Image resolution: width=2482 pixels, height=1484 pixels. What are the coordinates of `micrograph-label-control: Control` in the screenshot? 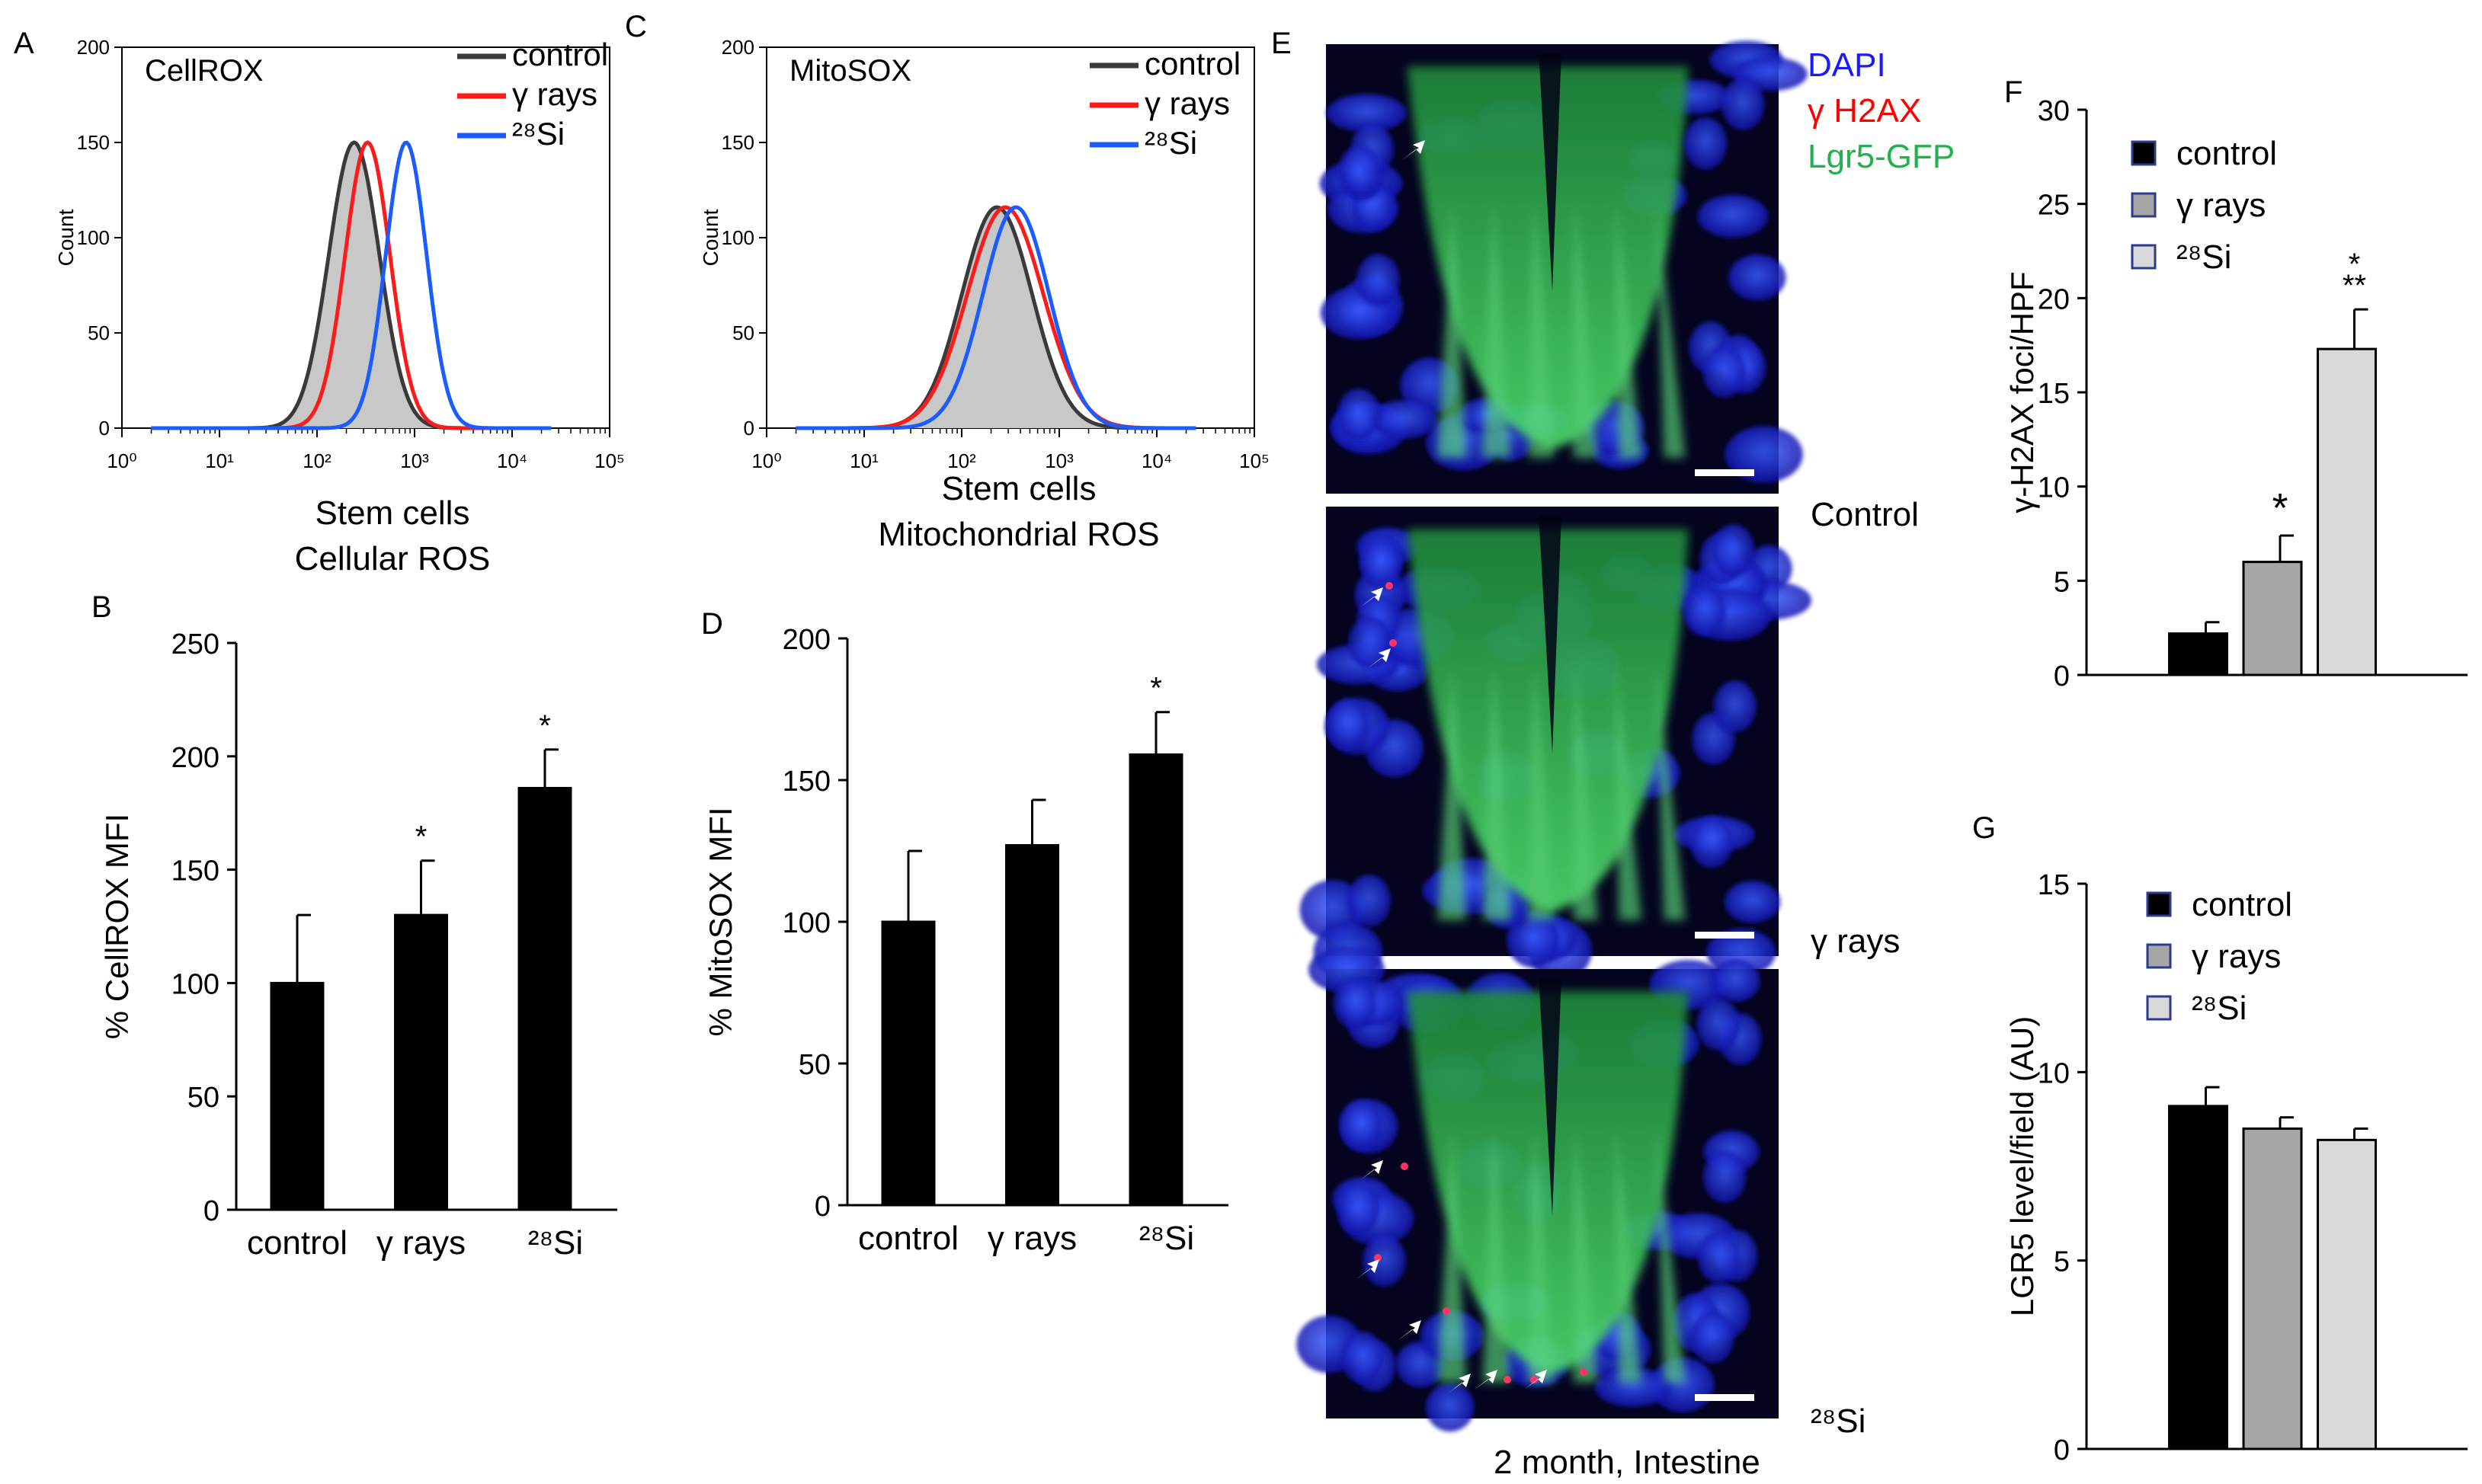 It's located at (1865, 514).